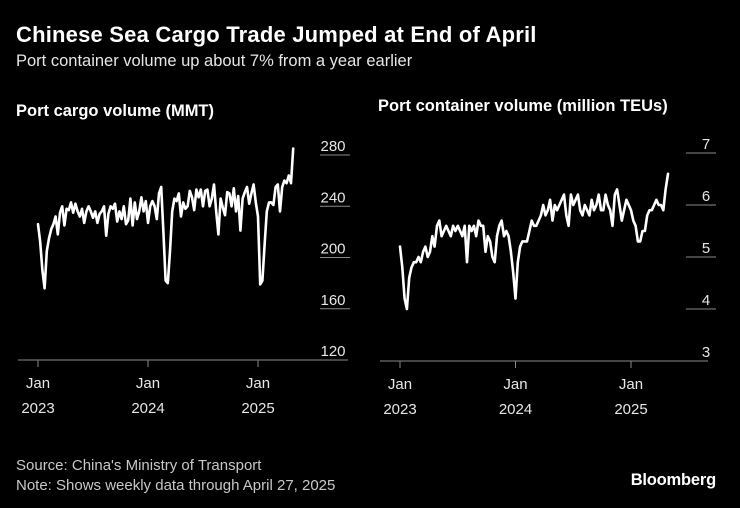  Describe the element at coordinates (257, 408) in the screenshot. I see `cargo-x-tick-label: 2025` at that location.